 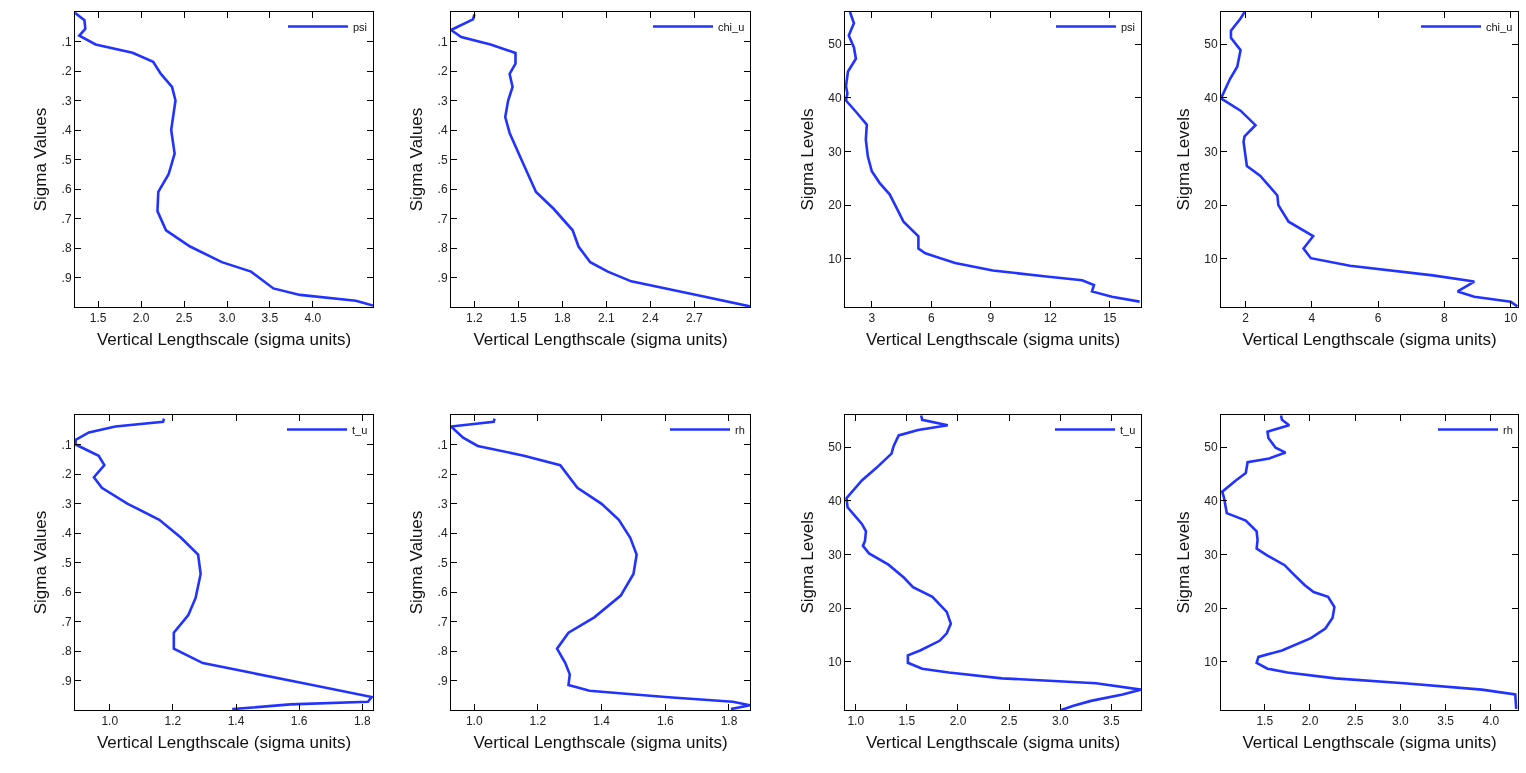 What do you see at coordinates (1050, 318) in the screenshot?
I see `x-tick-label: 12` at bounding box center [1050, 318].